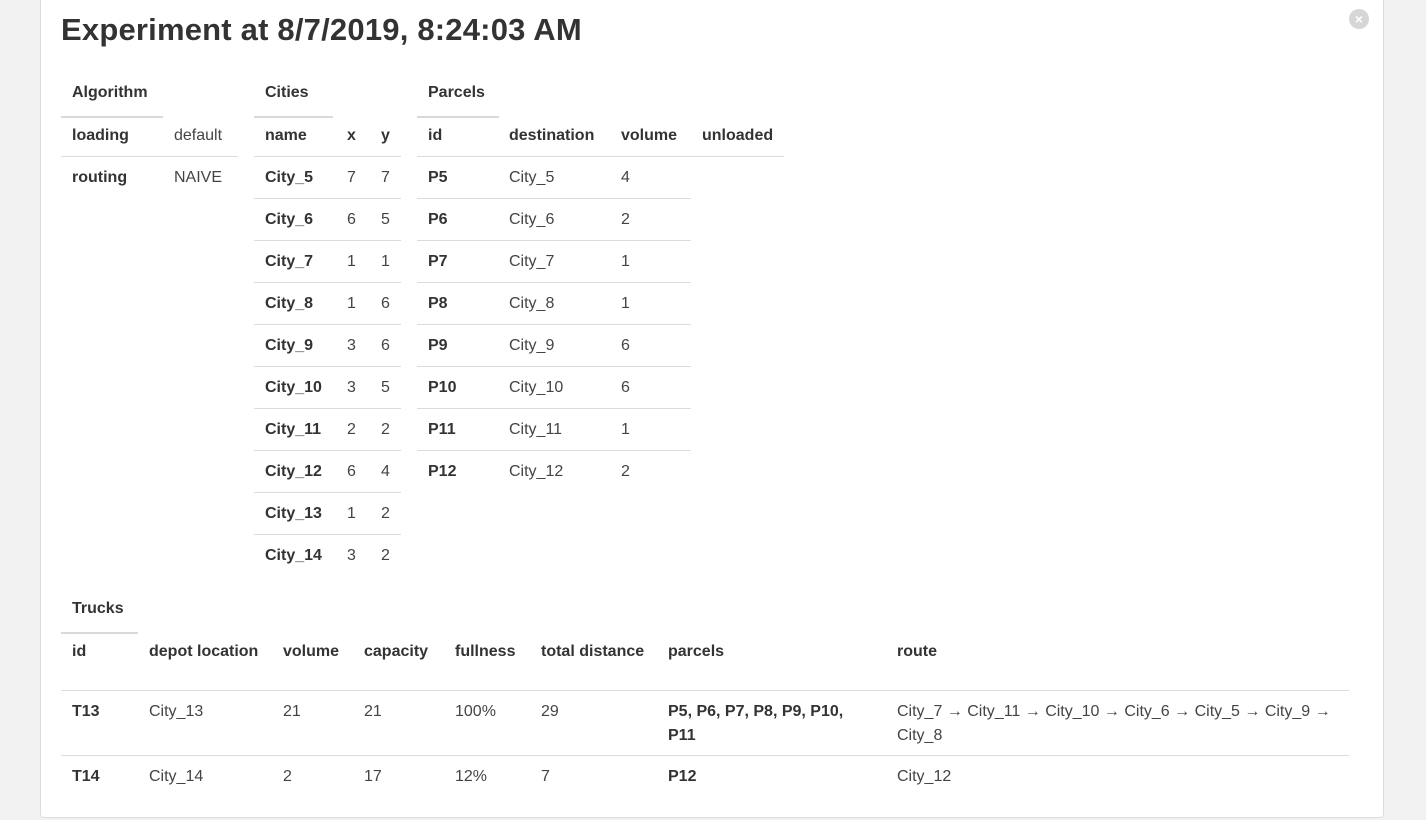  What do you see at coordinates (552, 135) in the screenshot?
I see `column-header: destination` at bounding box center [552, 135].